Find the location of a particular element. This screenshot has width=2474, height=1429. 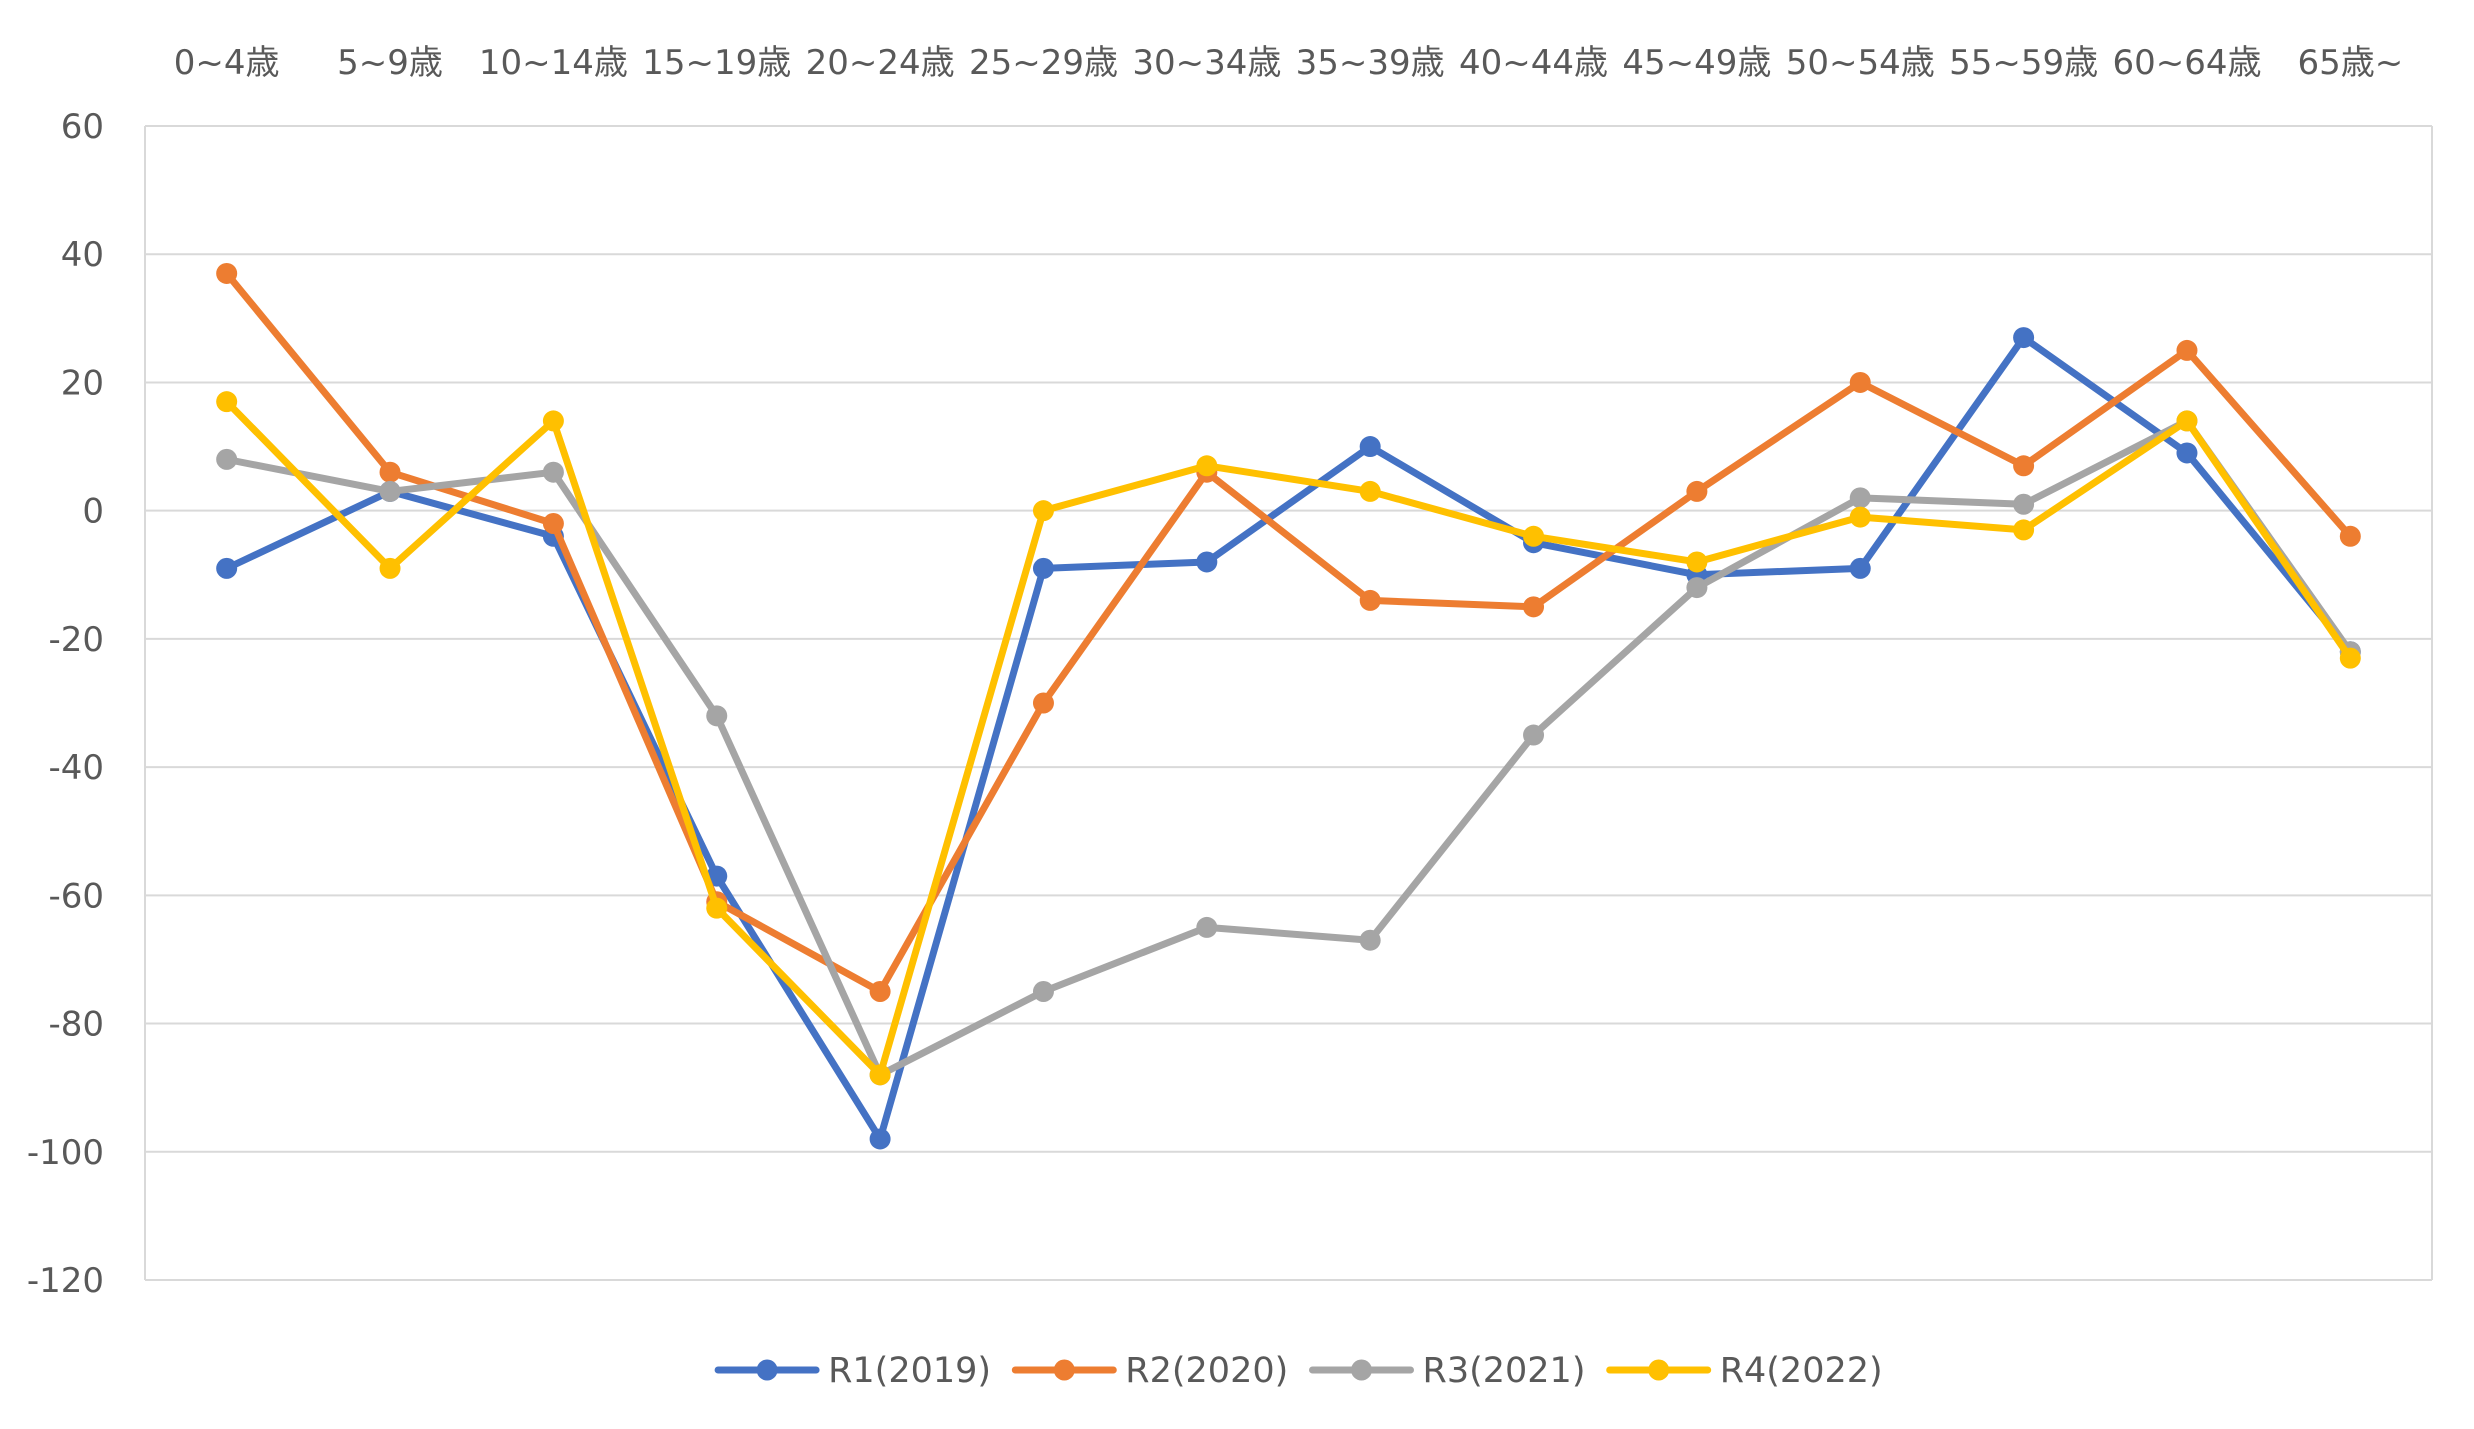

x-tick-label: 5~9歳 is located at coordinates (390, 63).